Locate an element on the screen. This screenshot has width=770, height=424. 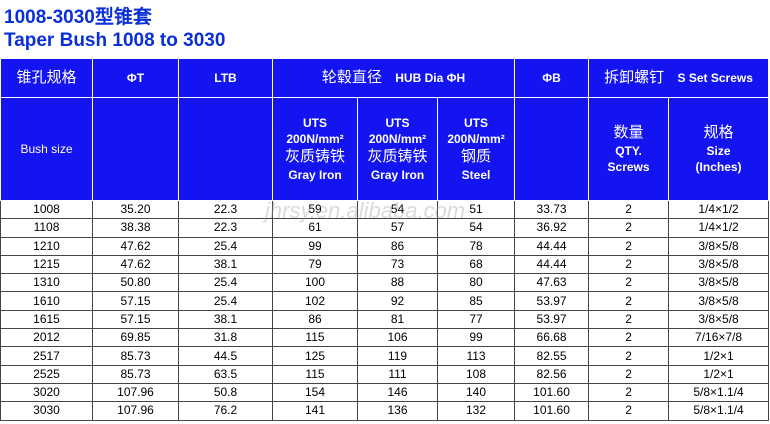
table-row: 1008 35.20 22.3 59 54 51 33.73 2 1/4×1/2 is located at coordinates (385, 209).